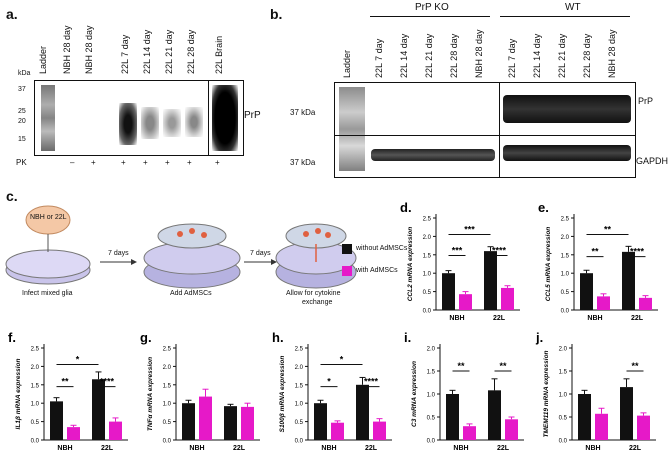 Image resolution: width=669 pixels, height=464 pixels. I want to click on prp-band-14d, so click(150, 123).